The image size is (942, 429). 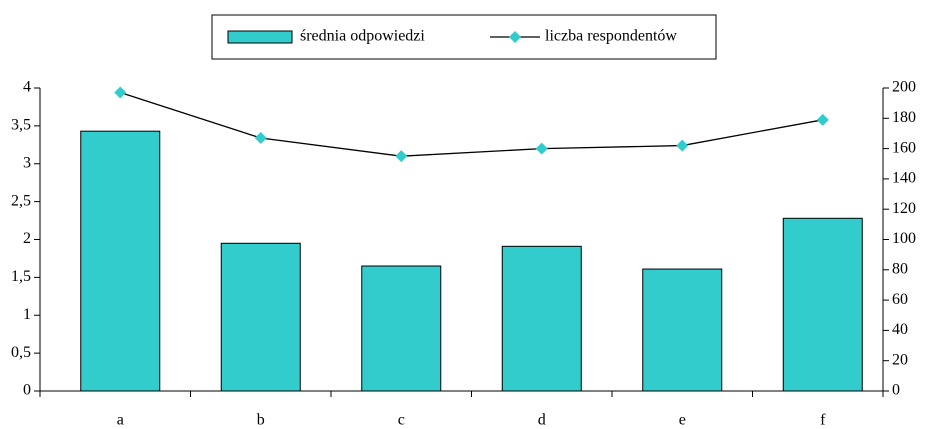 I want to click on y-tick-label: 1,5, so click(x=21, y=276).